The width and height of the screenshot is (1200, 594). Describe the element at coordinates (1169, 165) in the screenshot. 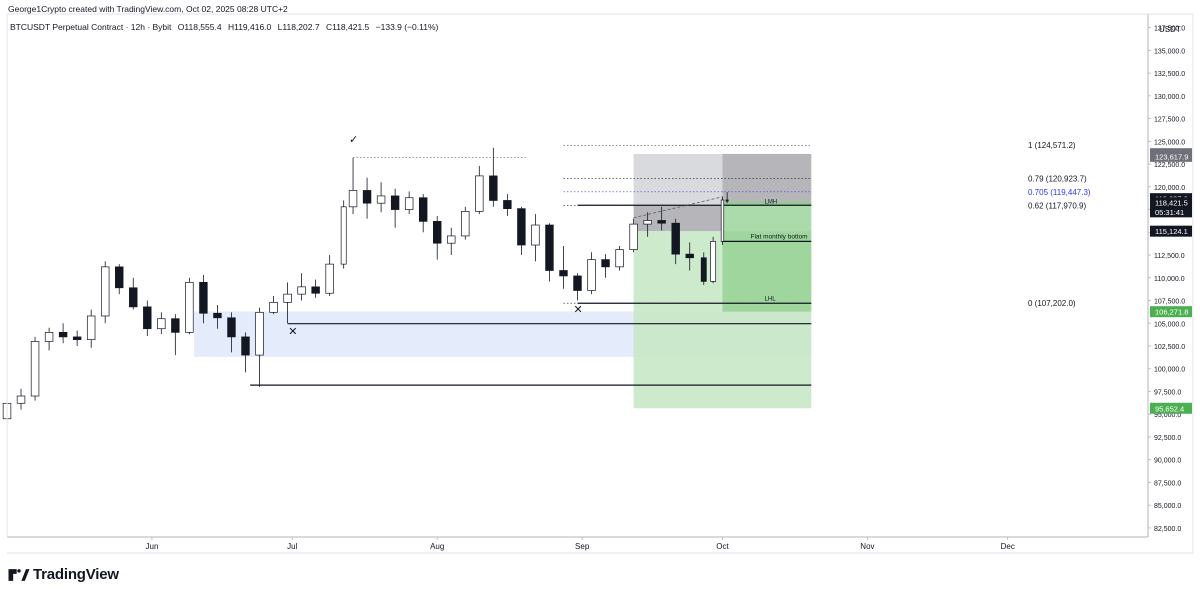

I see `y-tick-label: 122,500.0` at that location.